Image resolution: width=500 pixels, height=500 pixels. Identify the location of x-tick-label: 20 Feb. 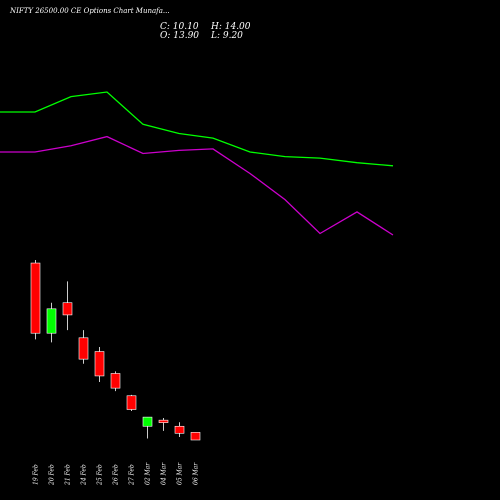
(52, 475).